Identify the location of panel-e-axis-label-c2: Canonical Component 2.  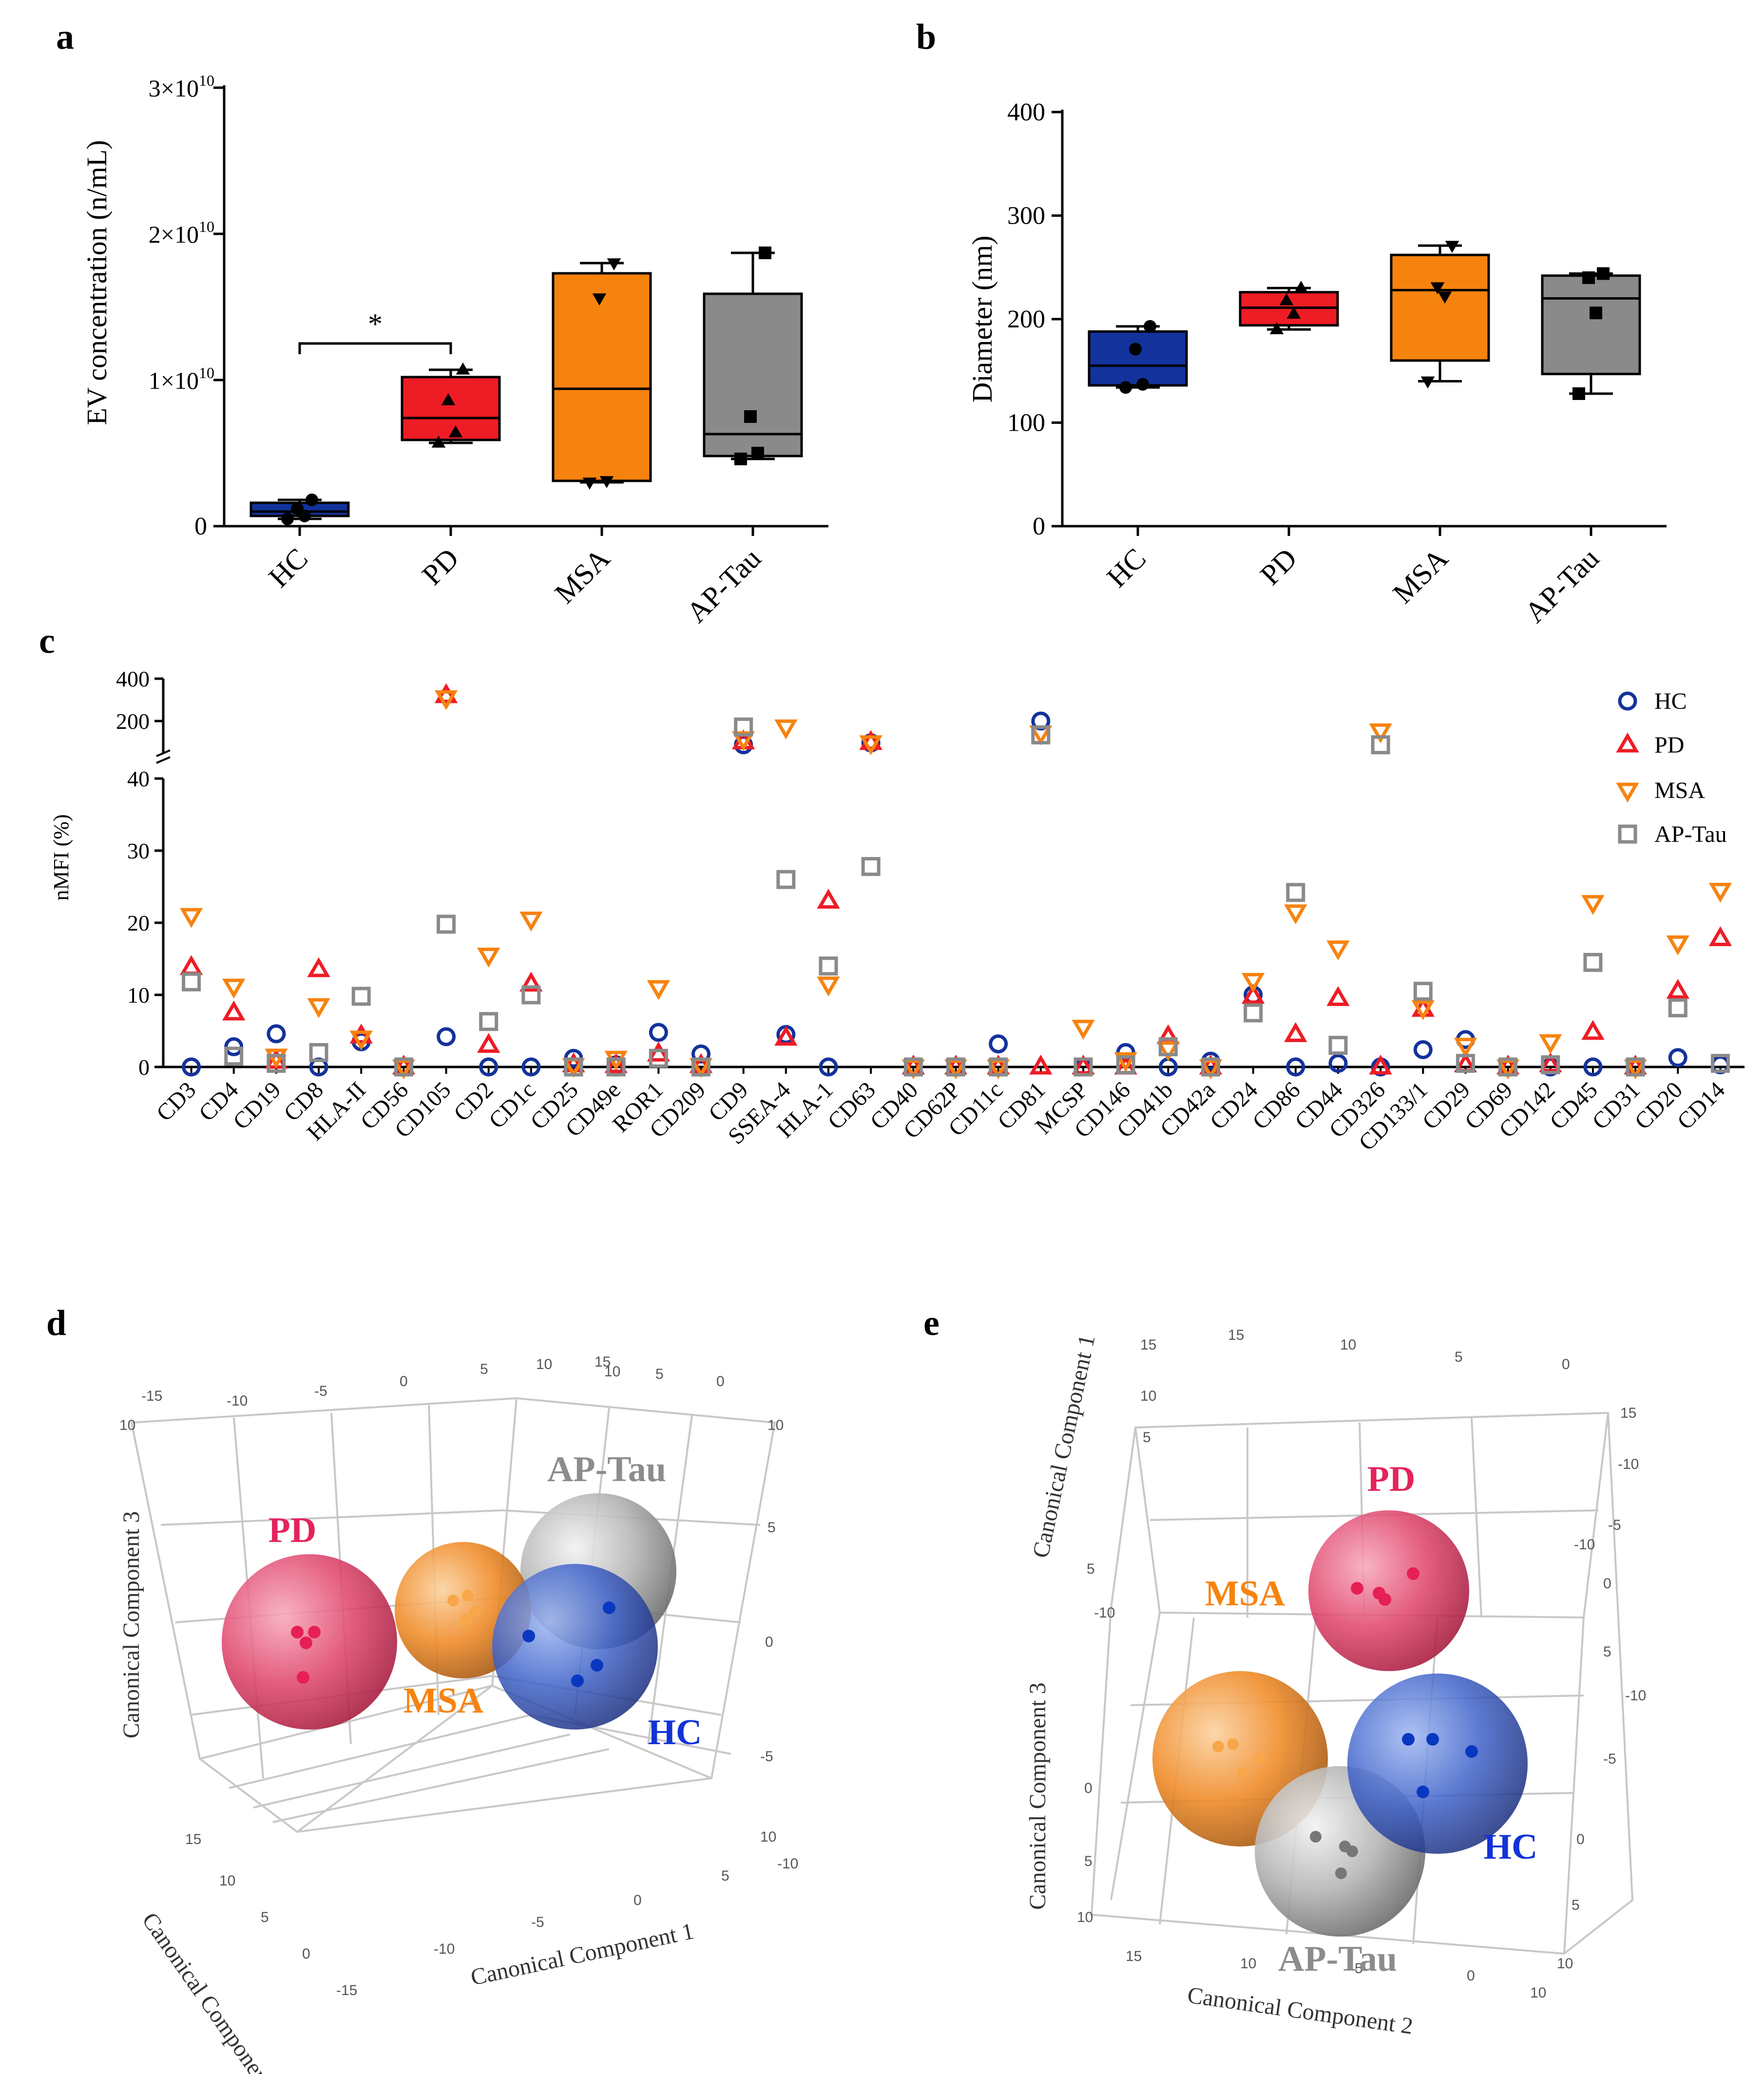
(1300, 2010).